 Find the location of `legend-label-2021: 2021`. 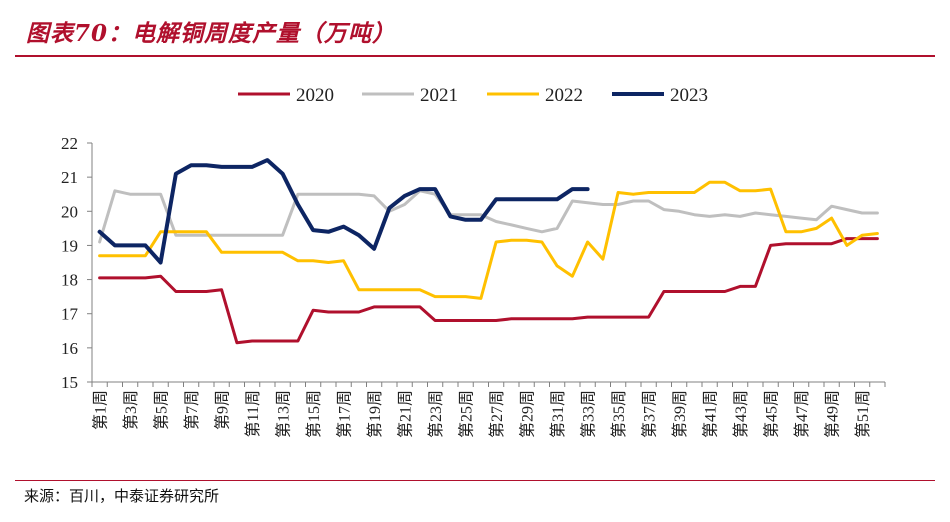

legend-label-2021: 2021 is located at coordinates (439, 95).